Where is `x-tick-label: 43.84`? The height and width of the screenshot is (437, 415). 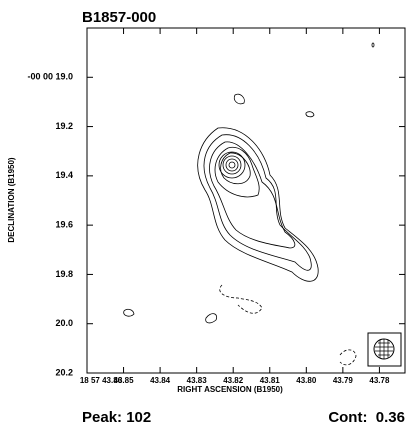
x-tick-label: 43.84 is located at coordinates (160, 380).